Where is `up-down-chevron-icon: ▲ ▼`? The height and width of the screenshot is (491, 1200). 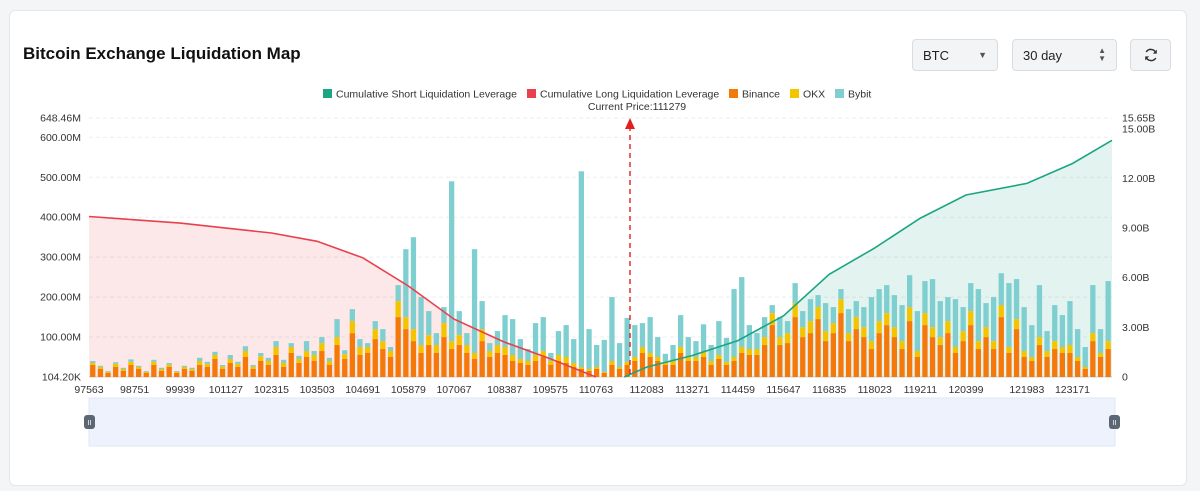 up-down-chevron-icon: ▲ ▼ is located at coordinates (1102, 54).